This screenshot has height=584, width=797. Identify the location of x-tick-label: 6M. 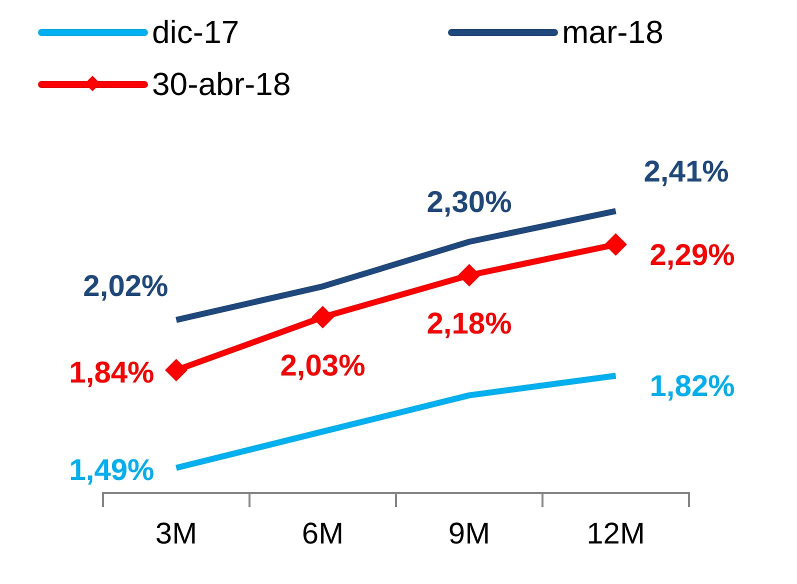
(323, 533).